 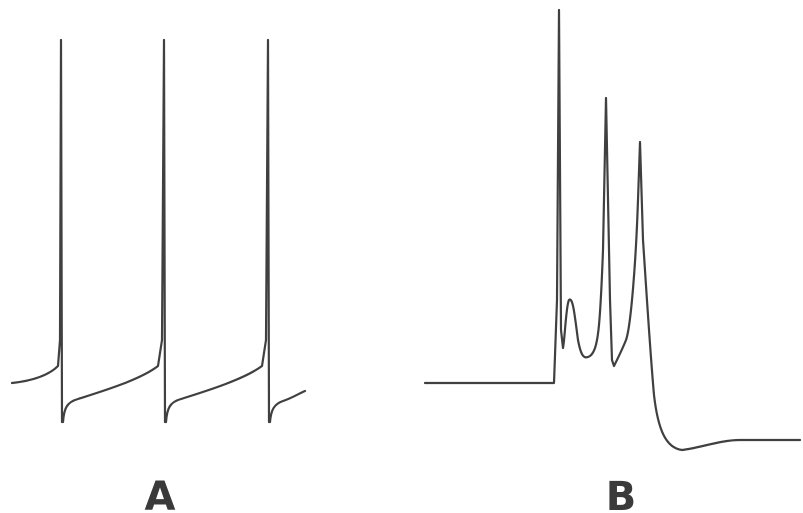 I want to click on panel-a-label: A, so click(x=160, y=493).